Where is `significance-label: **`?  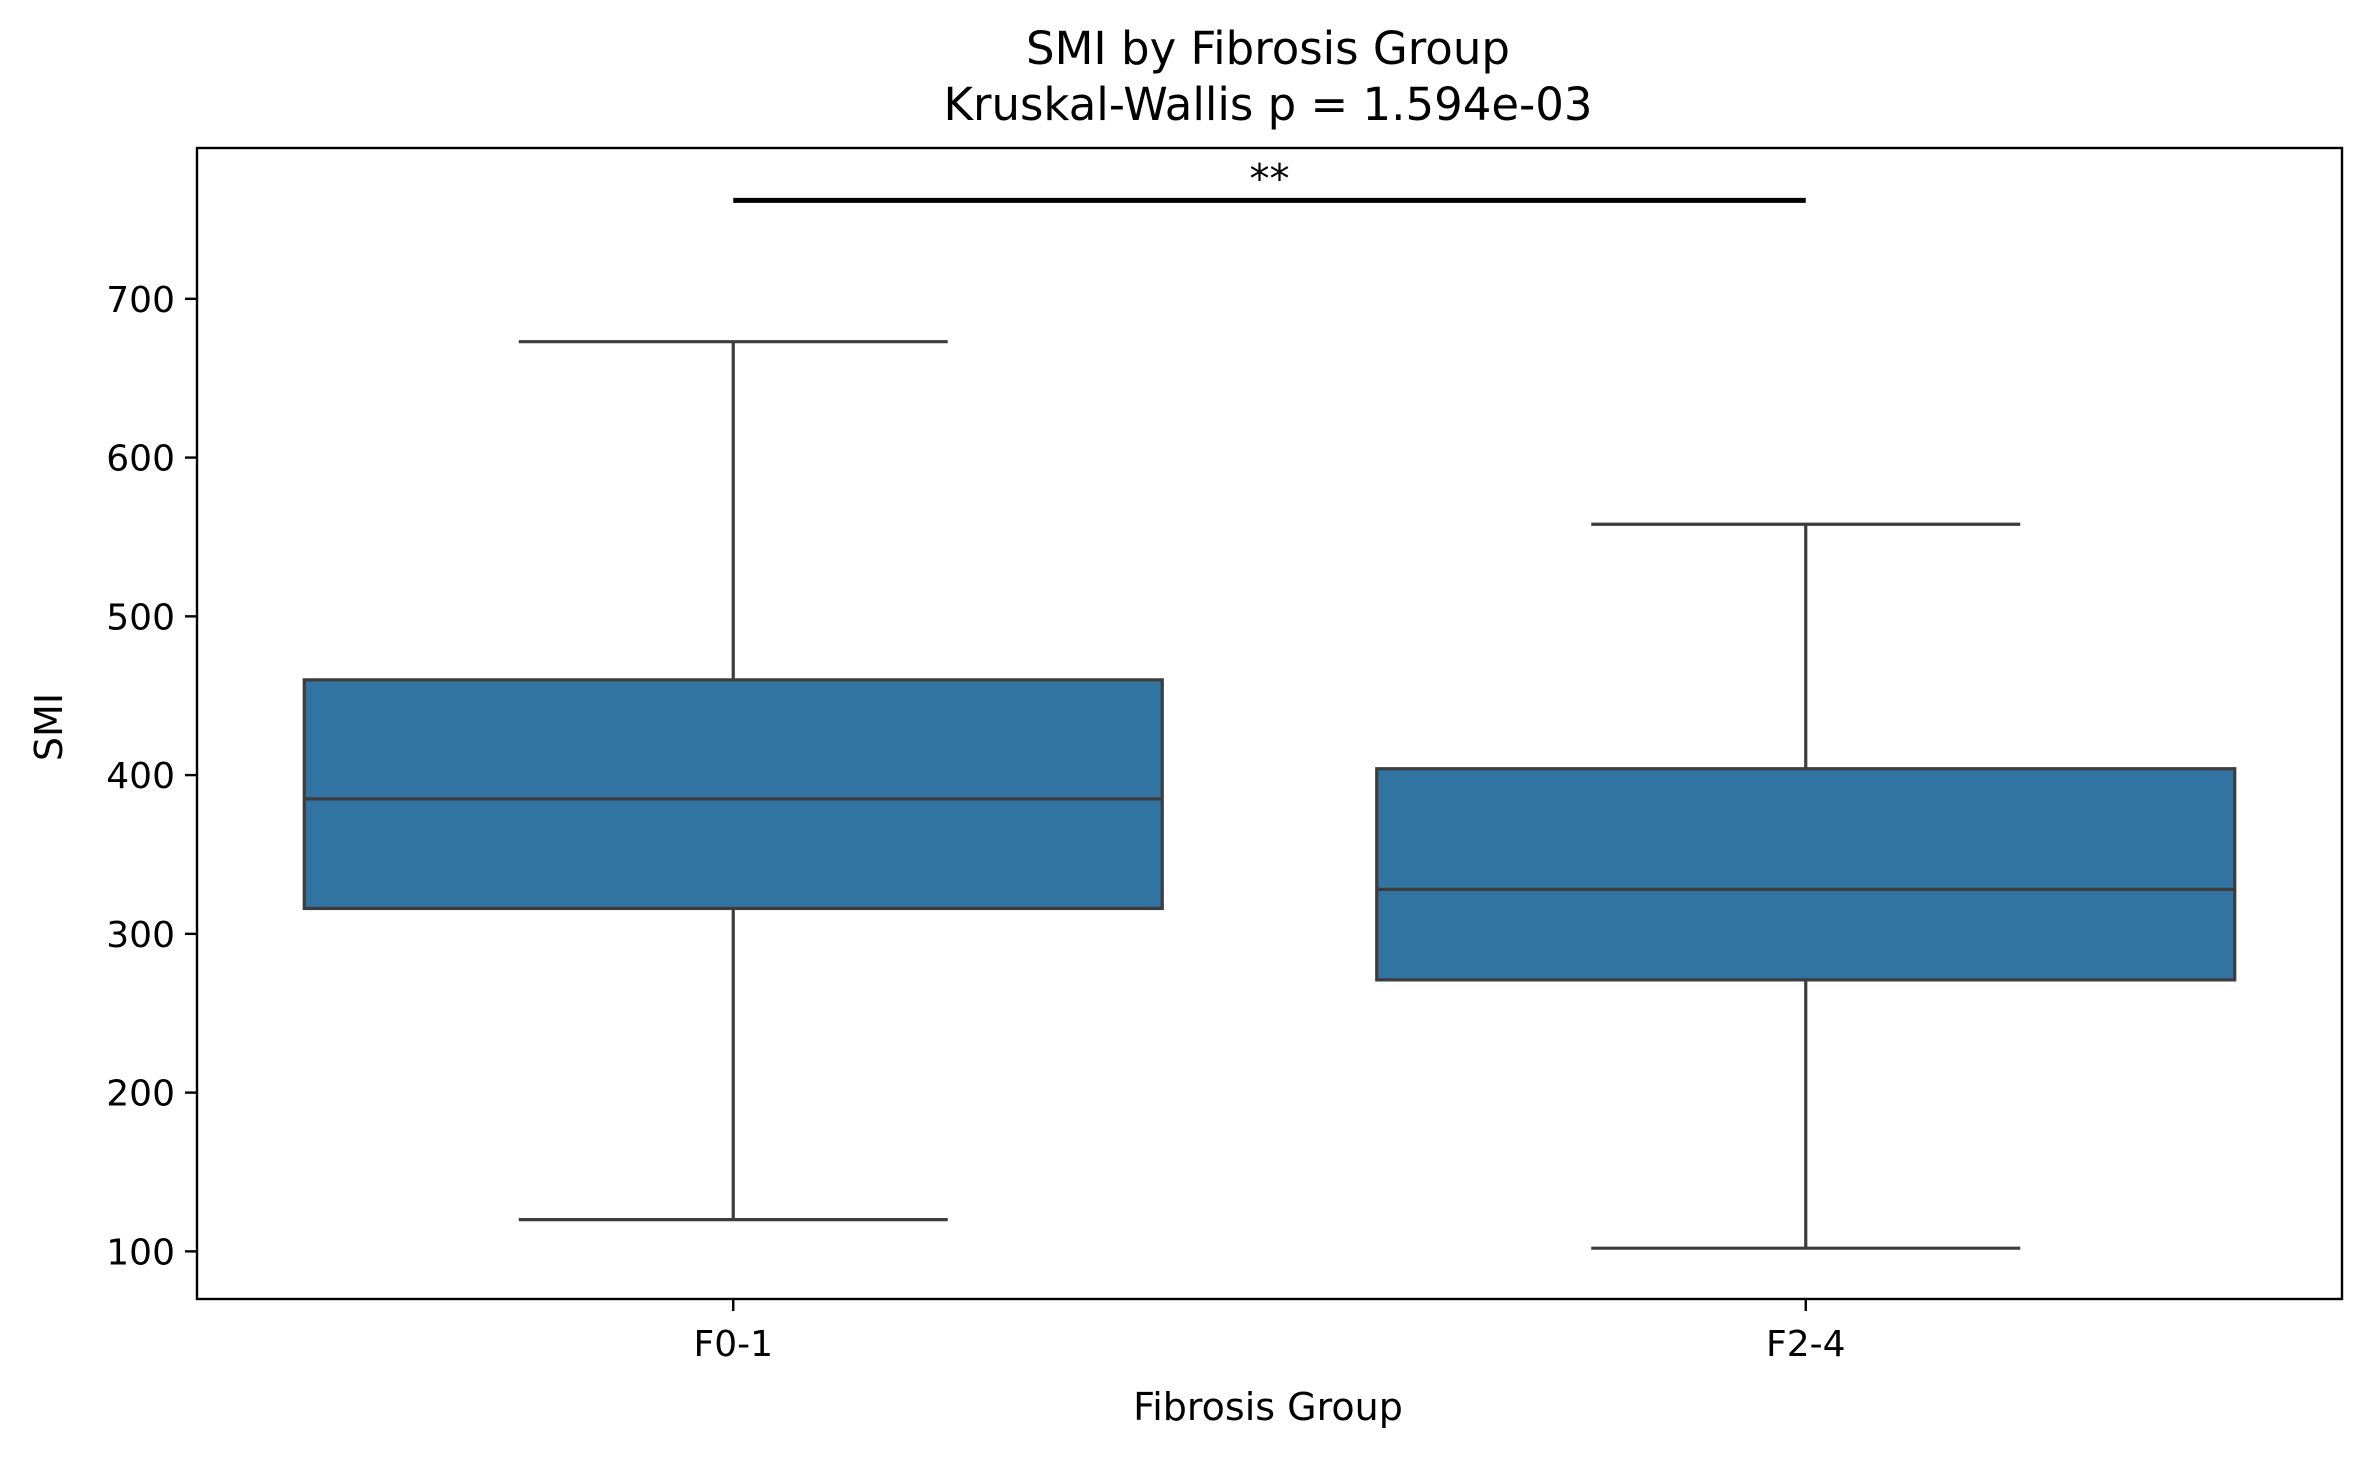 significance-label: ** is located at coordinates (1270, 179).